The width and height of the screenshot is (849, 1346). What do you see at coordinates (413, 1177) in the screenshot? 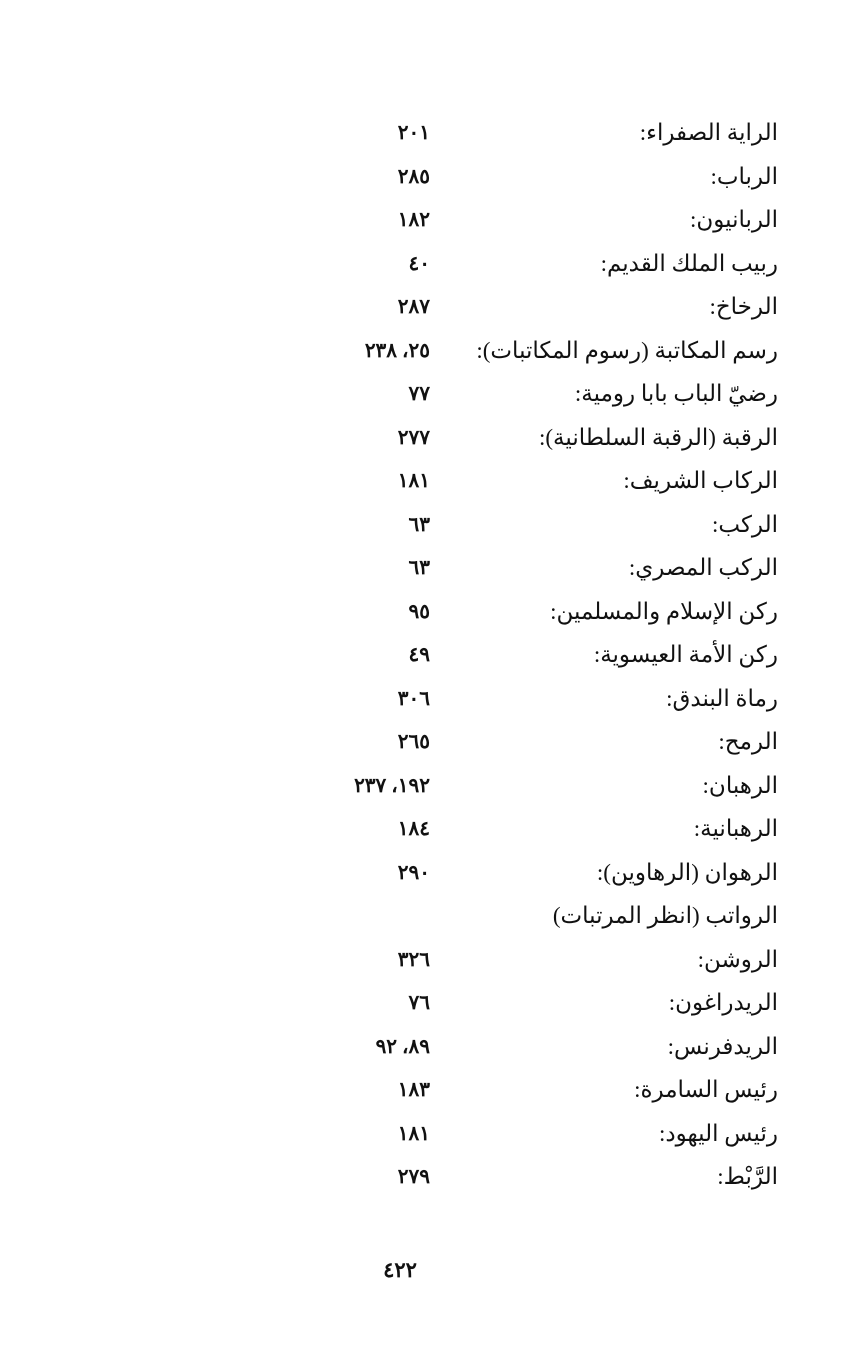
I see `index-page-refs: ٢٧٩` at bounding box center [413, 1177].